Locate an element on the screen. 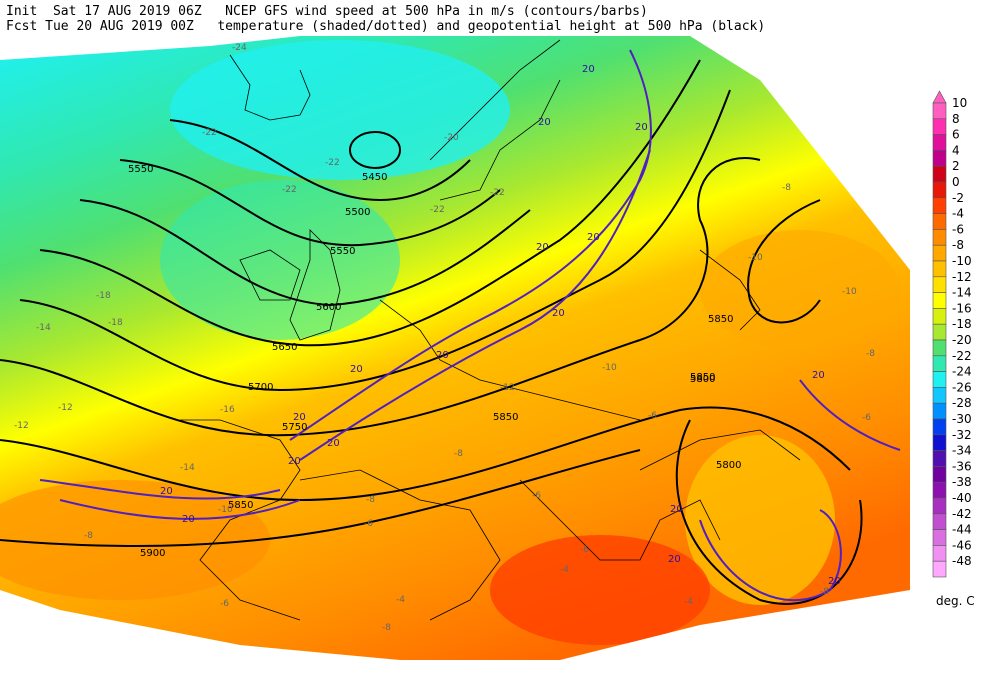  colorbar-label: -44 is located at coordinates (962, 530).